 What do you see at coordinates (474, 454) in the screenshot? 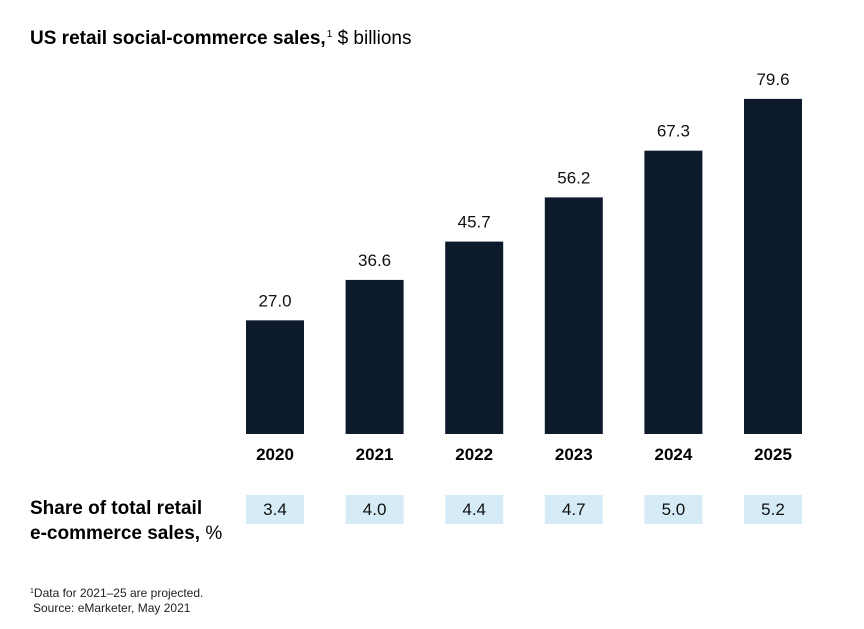
I see `x-tick-label-2022: 2022` at bounding box center [474, 454].